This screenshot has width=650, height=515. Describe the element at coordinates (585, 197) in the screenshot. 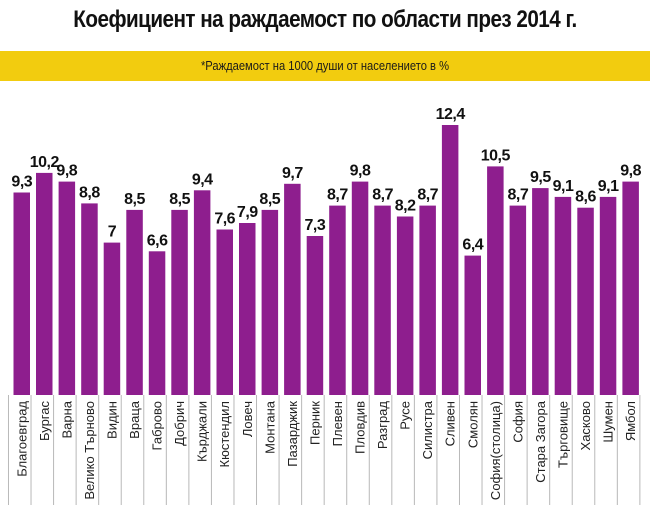

I see `value-label: 8,6` at that location.